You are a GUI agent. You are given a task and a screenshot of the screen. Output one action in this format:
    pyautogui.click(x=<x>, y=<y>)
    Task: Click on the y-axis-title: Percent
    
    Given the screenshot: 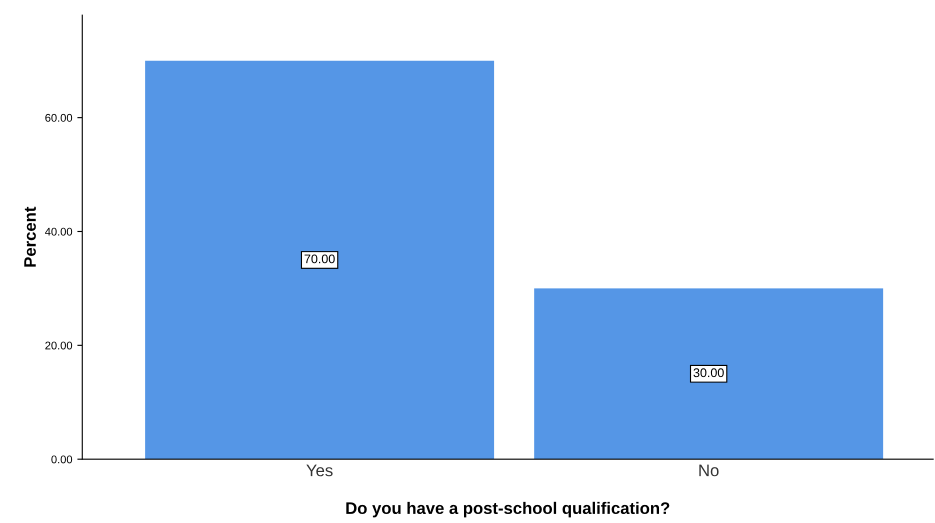 What is the action you would take?
    pyautogui.click(x=30, y=236)
    